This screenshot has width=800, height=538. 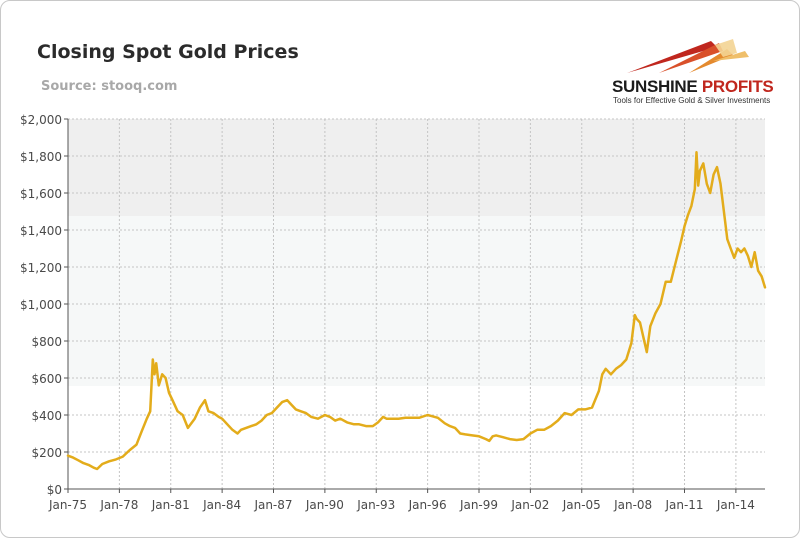 What do you see at coordinates (41, 120) in the screenshot?
I see `y-tick-label: $2,000` at bounding box center [41, 120].